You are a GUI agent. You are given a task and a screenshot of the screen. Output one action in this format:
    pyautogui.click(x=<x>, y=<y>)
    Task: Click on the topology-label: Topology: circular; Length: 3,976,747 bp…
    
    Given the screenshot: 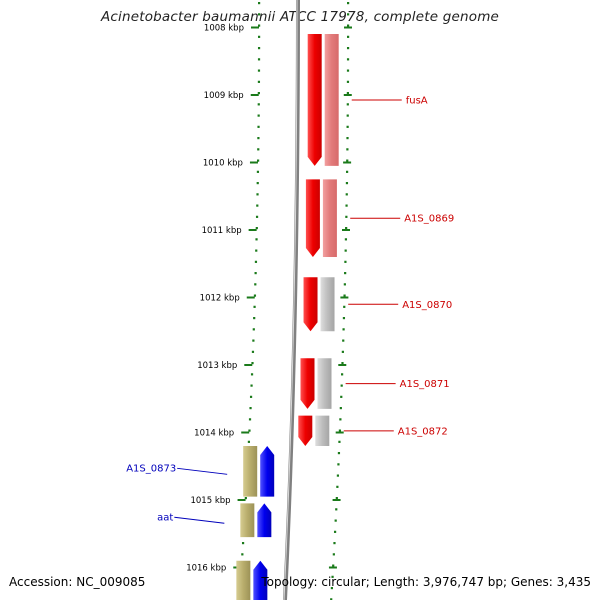 What is the action you would take?
    pyautogui.click(x=426, y=582)
    